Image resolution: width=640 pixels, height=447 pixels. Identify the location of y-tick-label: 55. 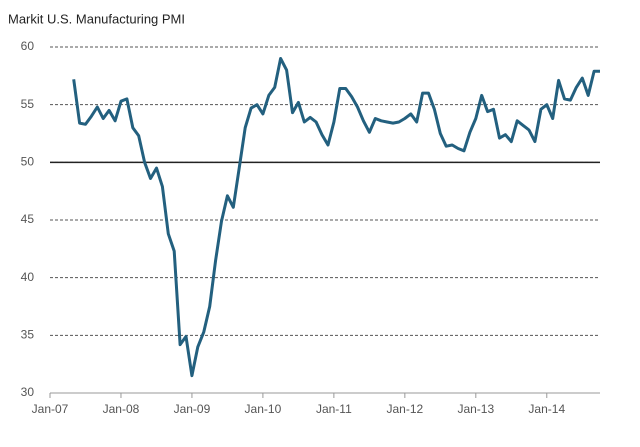
(28, 104).